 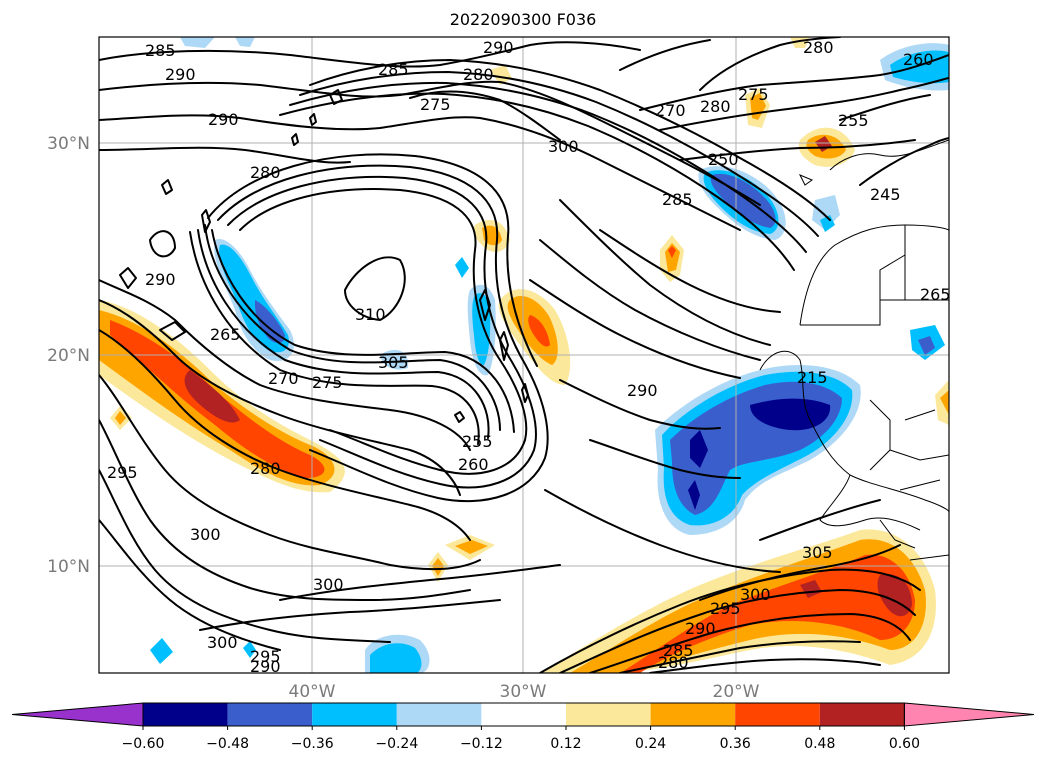 What do you see at coordinates (904, 744) in the screenshot?
I see `colorbar-tick-label: 0.60` at bounding box center [904, 744].